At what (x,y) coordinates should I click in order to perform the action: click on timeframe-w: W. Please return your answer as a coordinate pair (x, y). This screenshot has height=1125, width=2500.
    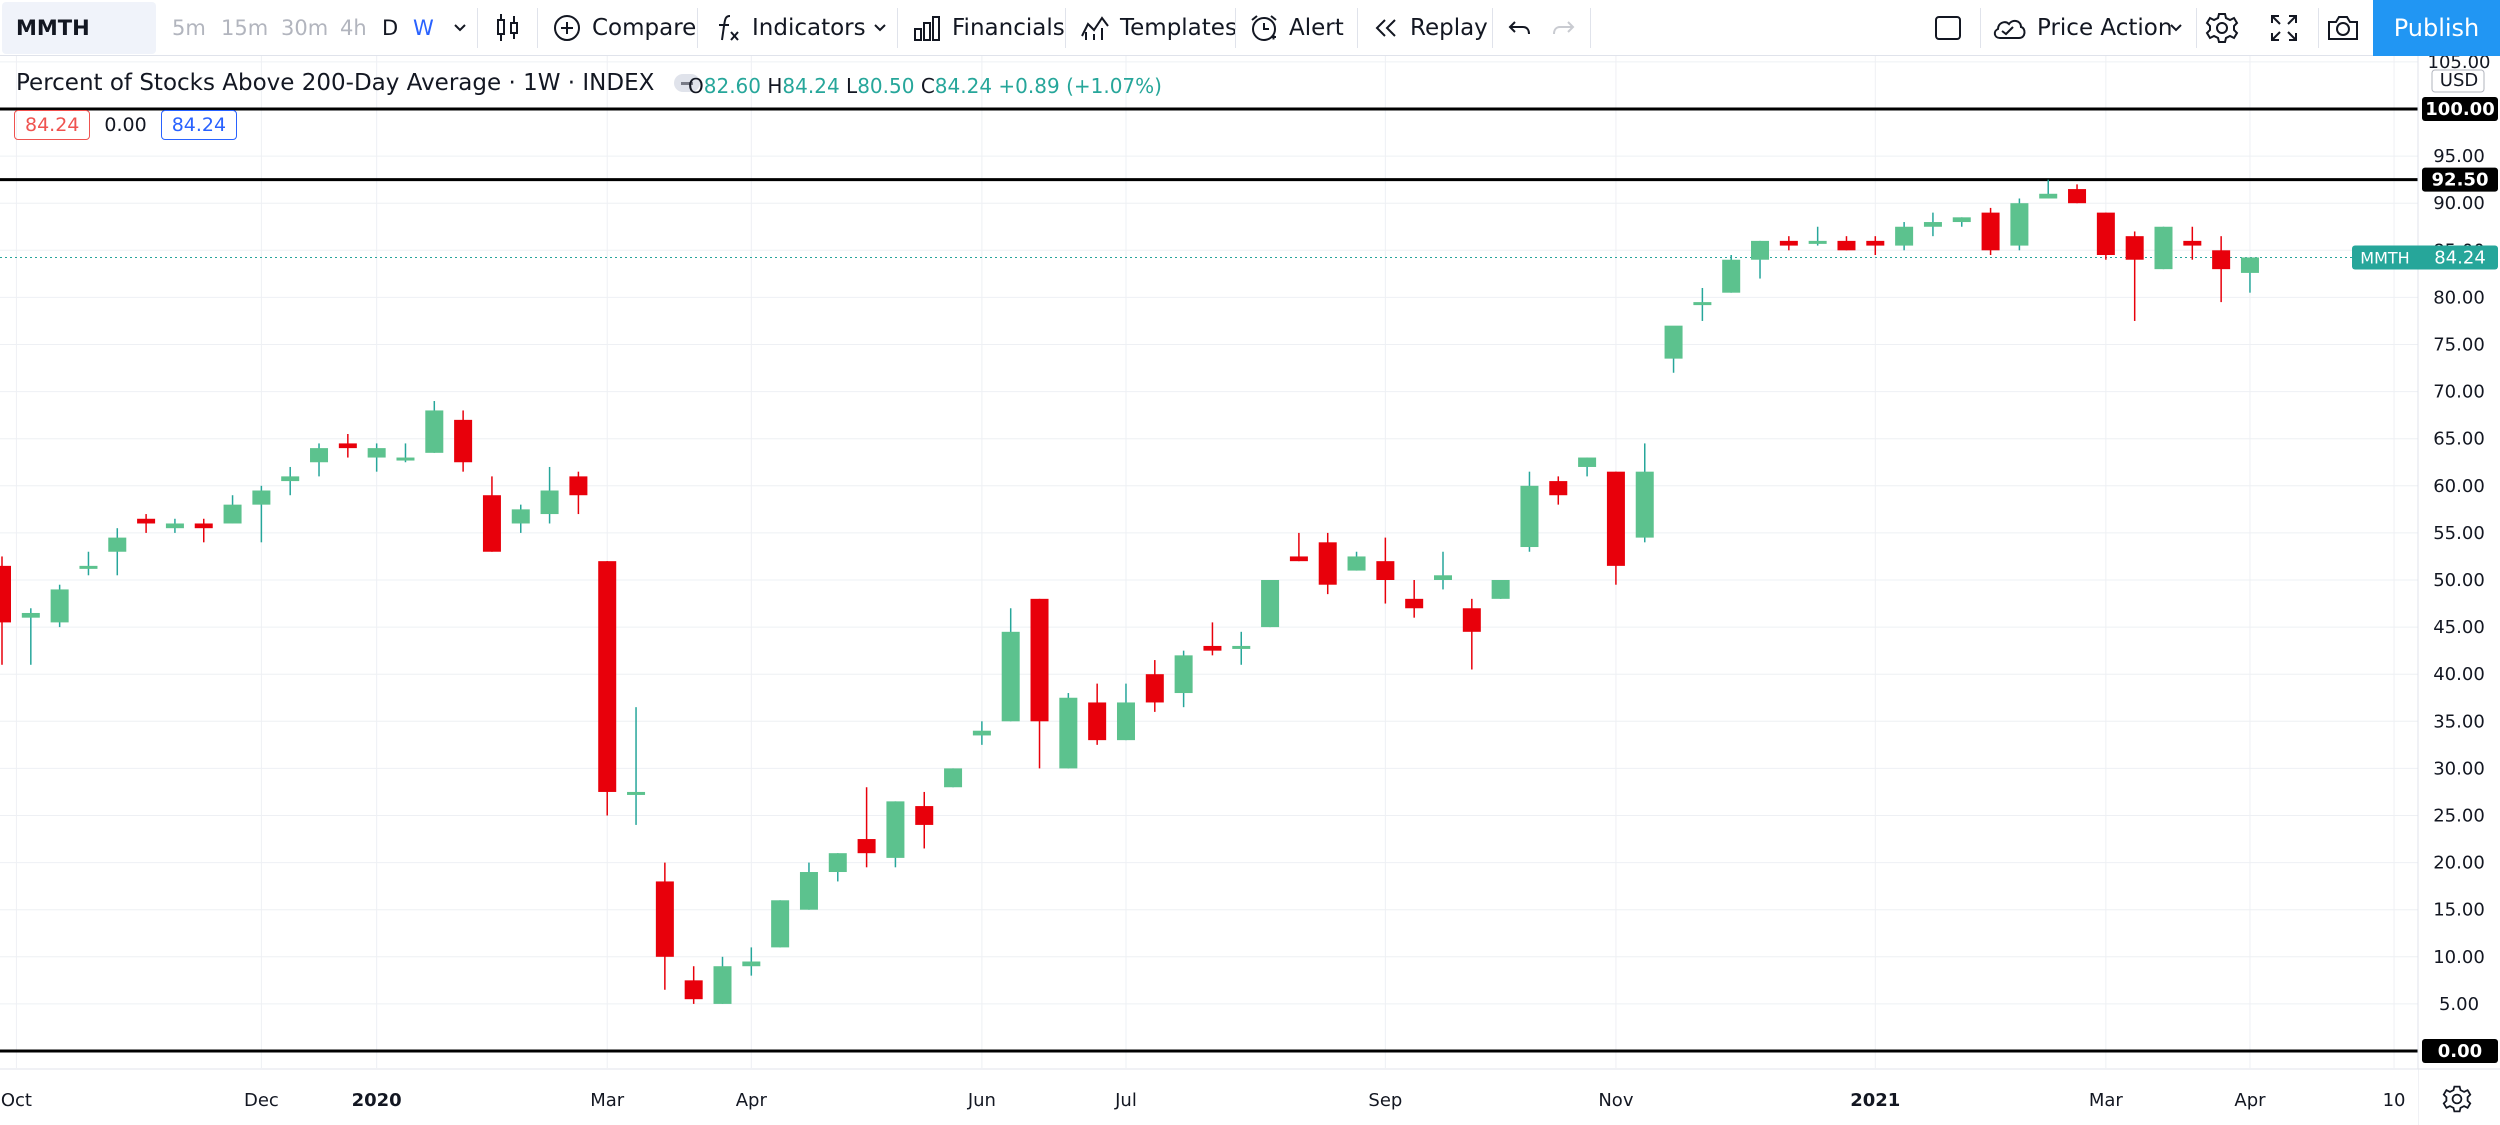
    Looking at the image, I should click on (423, 28).